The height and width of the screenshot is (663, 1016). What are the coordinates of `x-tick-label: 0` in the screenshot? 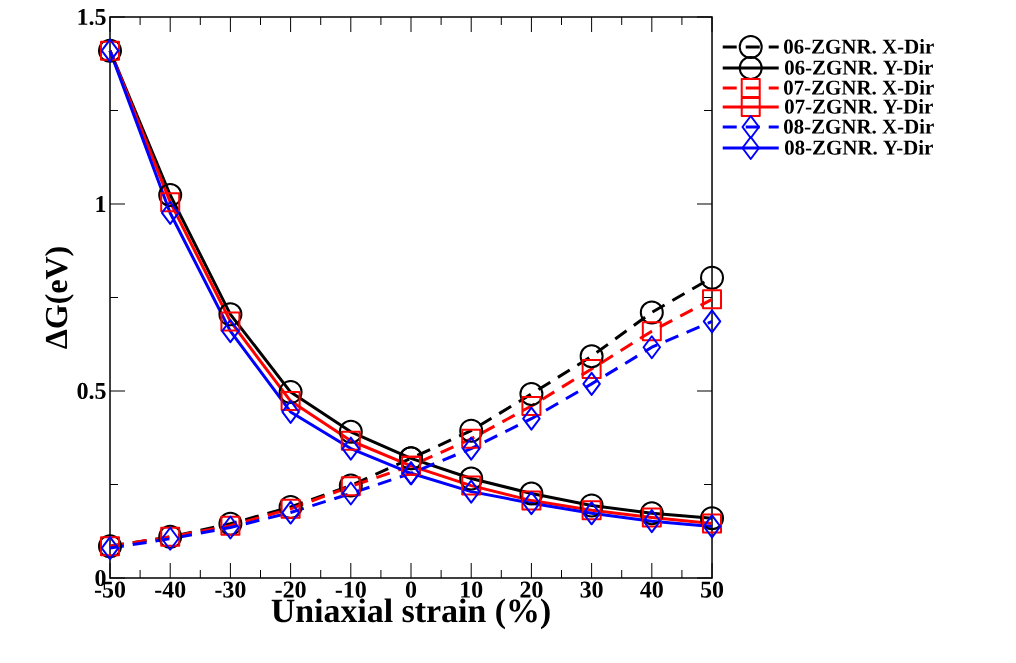 It's located at (411, 589).